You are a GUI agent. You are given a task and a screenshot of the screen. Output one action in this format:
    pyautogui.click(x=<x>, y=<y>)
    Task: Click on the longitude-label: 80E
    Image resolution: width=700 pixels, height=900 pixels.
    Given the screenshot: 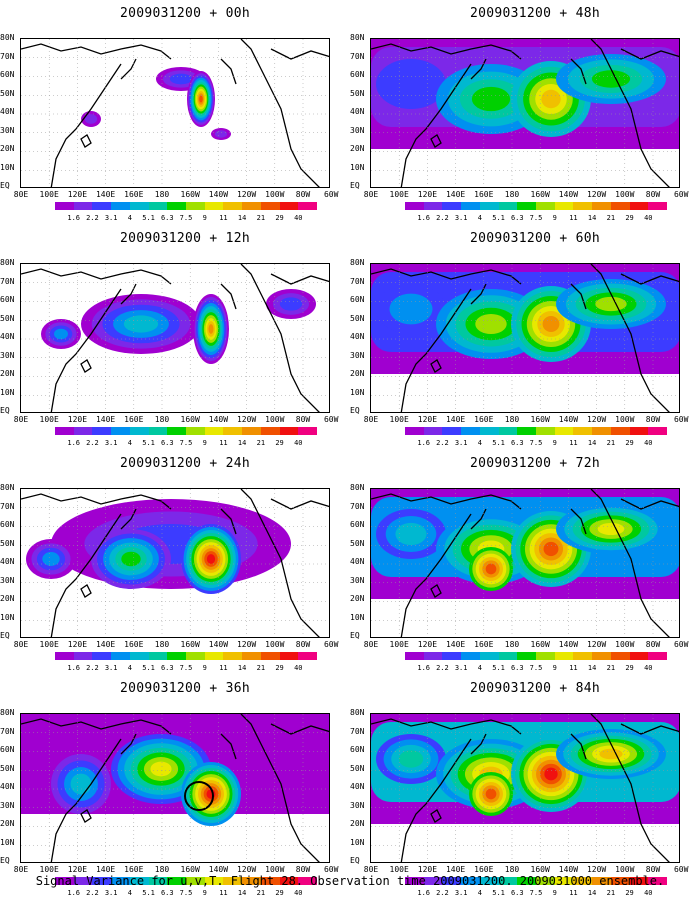 What is the action you would take?
    pyautogui.click(x=21, y=419)
    